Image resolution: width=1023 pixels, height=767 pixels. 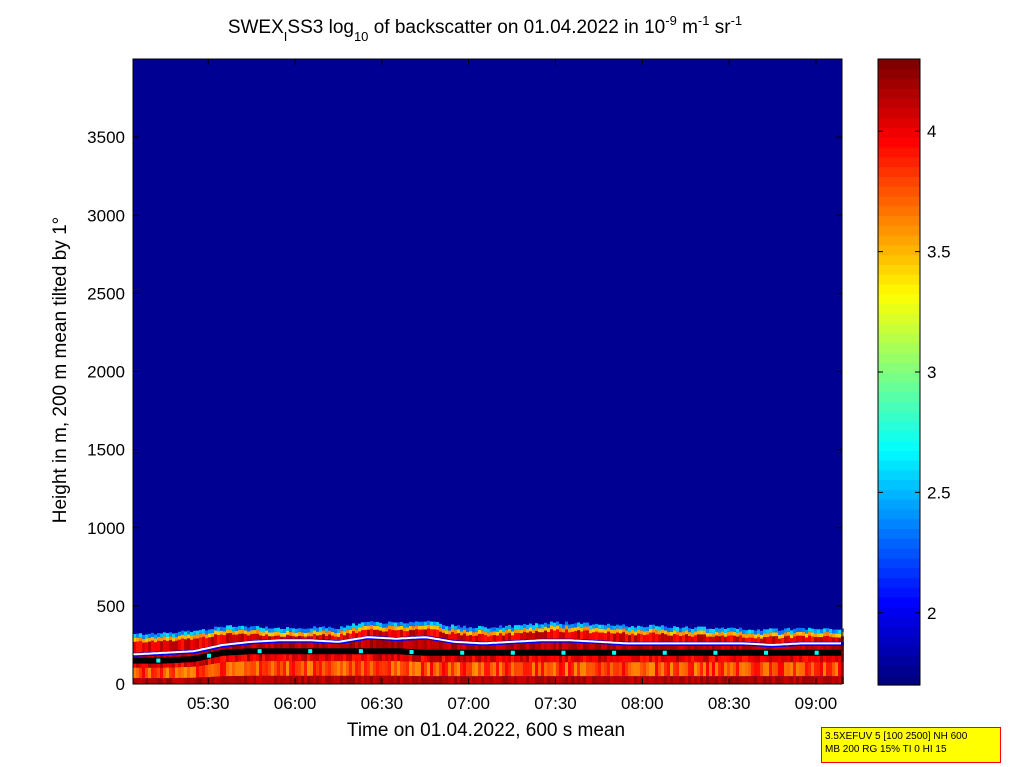 What do you see at coordinates (487, 656) in the screenshot?
I see `black-marker-line` at bounding box center [487, 656].